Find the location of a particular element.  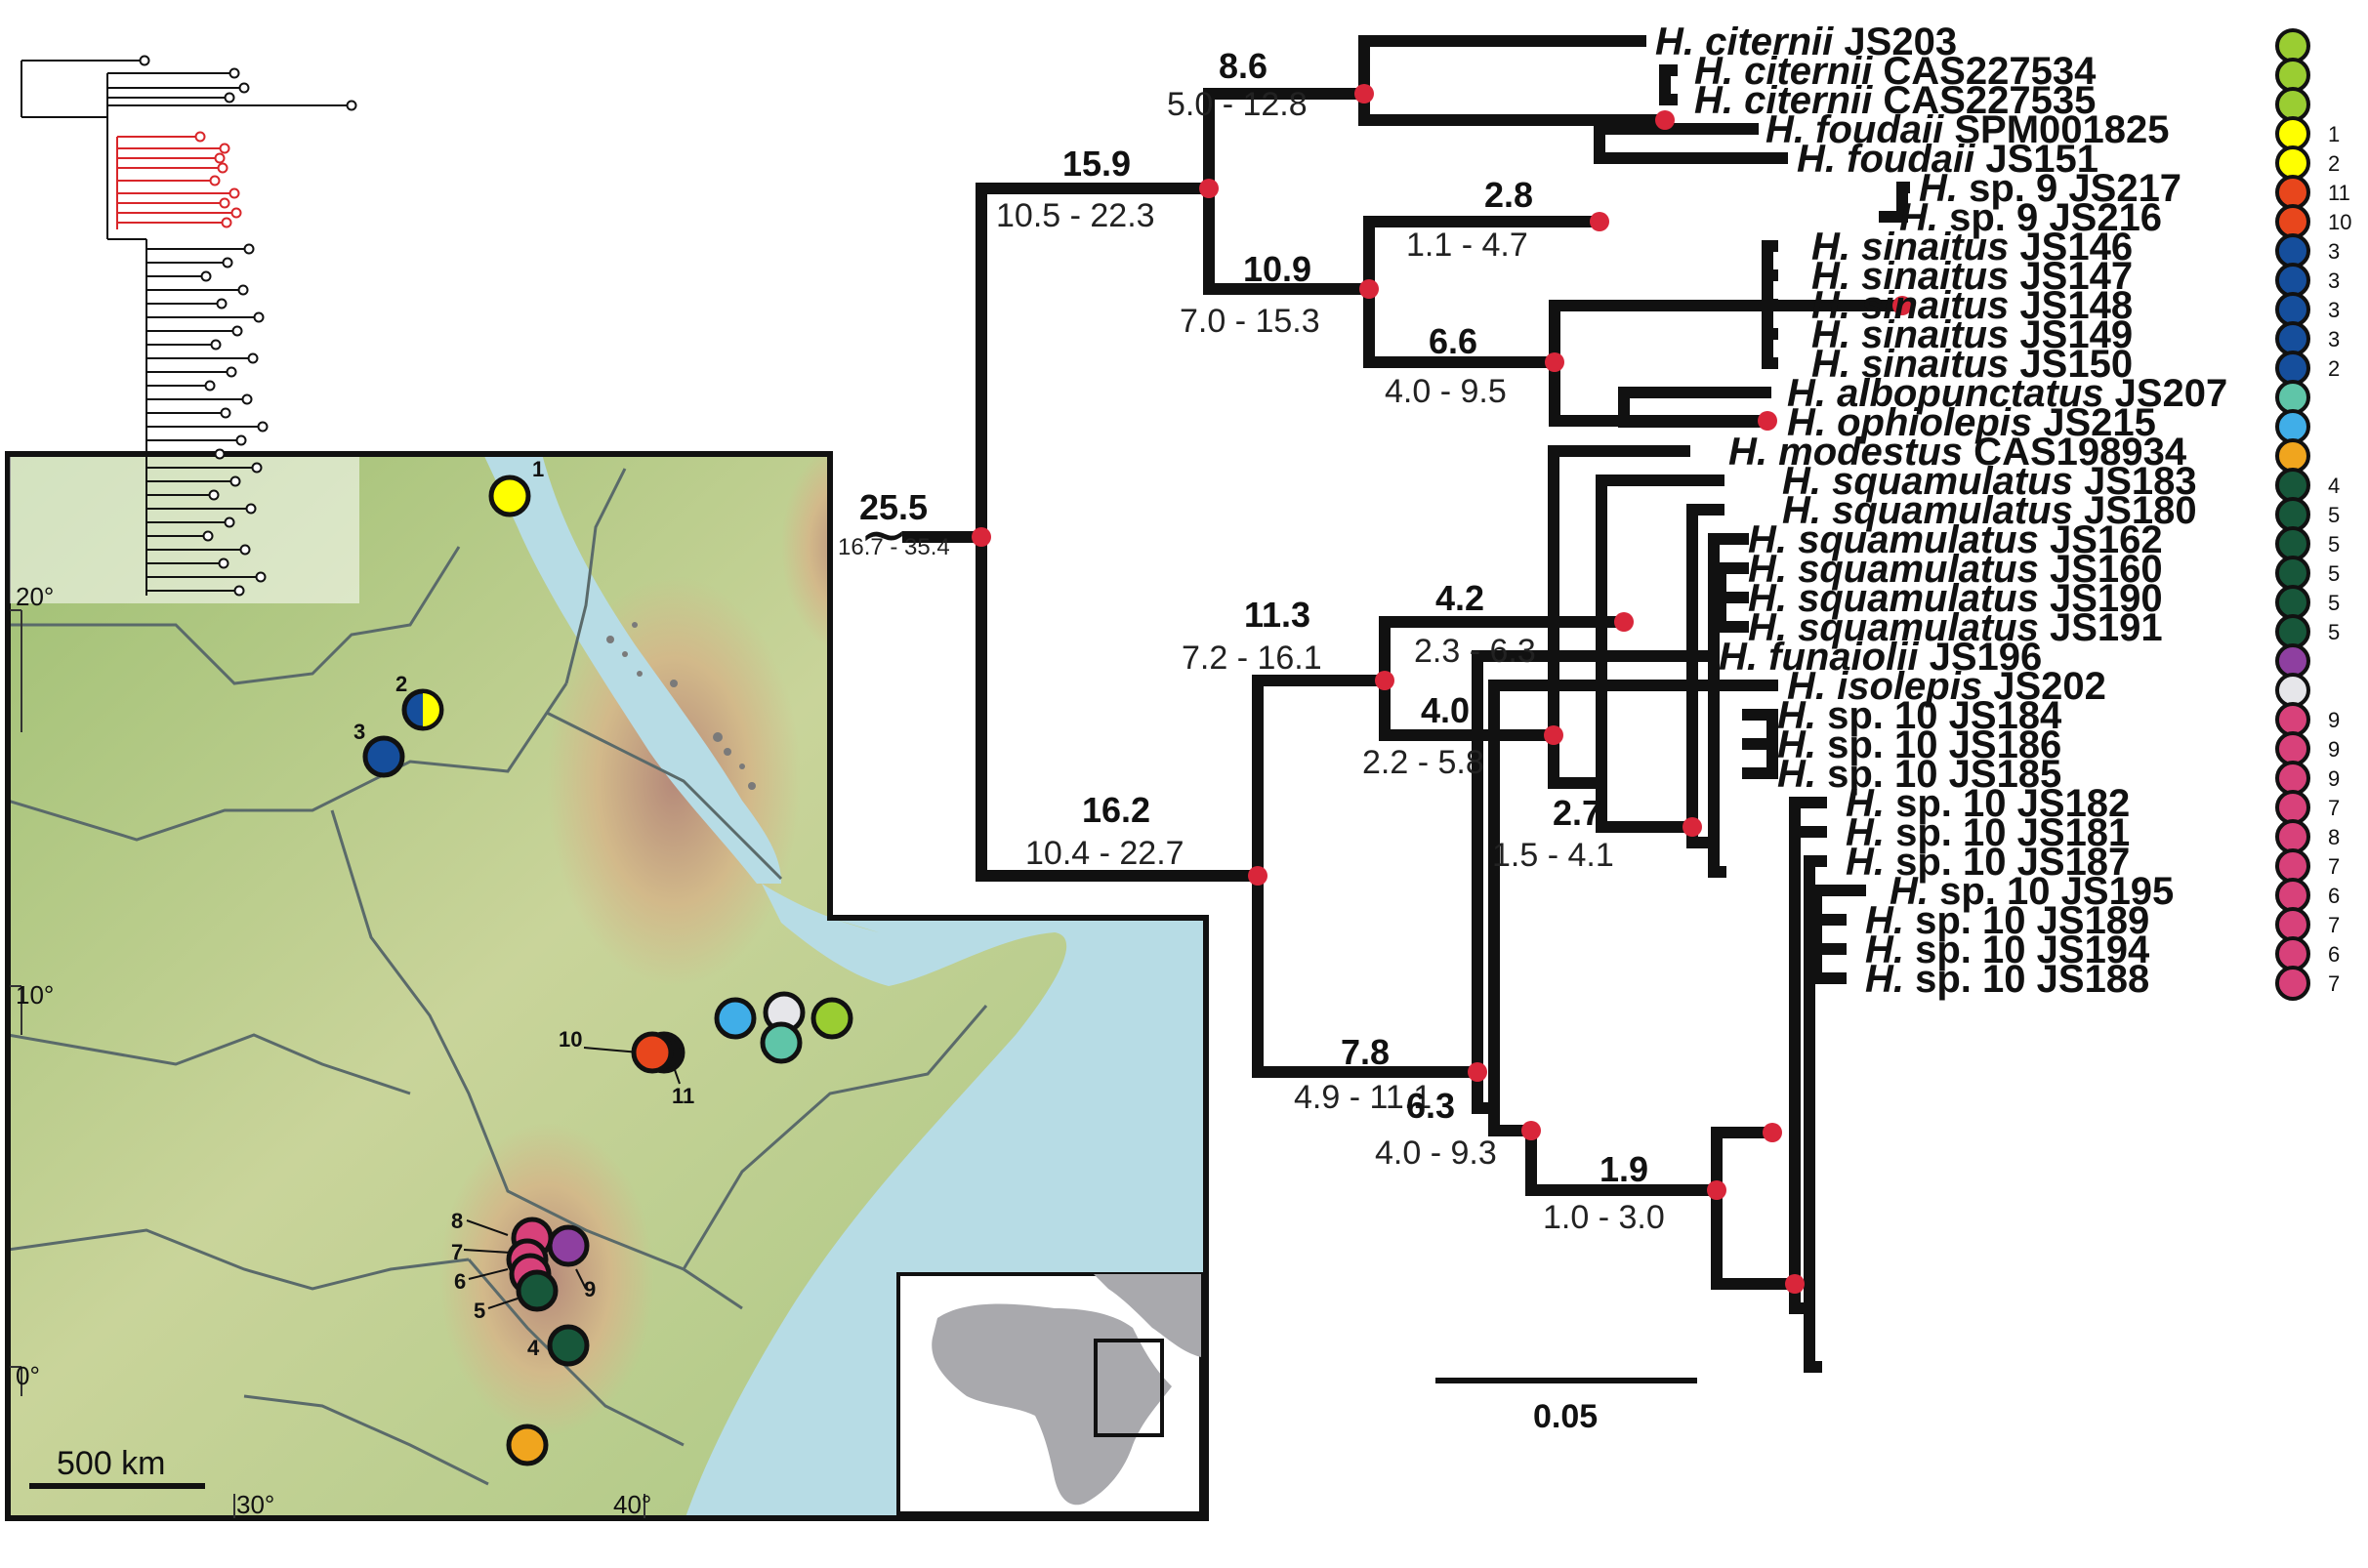

tip-label: H. sp. 10 JS188 is located at coordinates (2007, 980).